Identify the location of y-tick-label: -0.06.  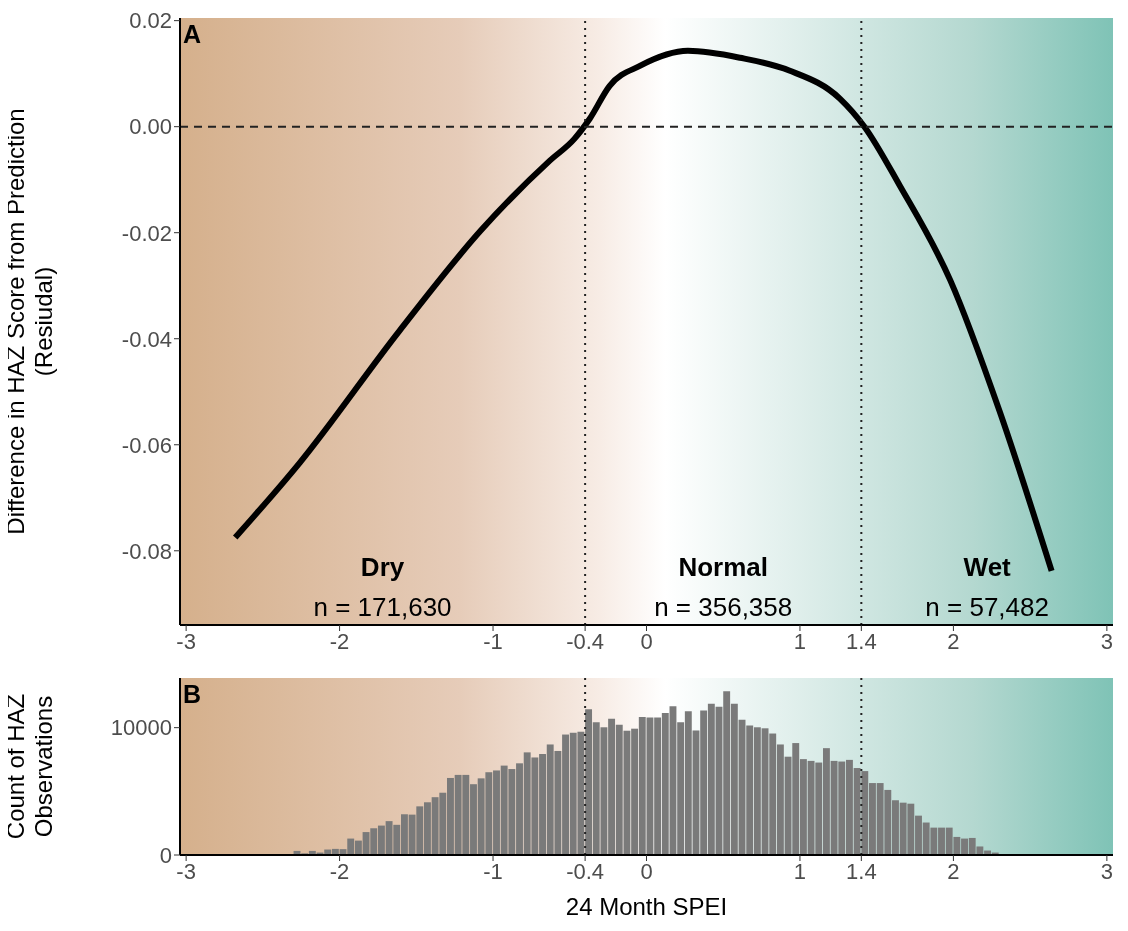
(146, 445).